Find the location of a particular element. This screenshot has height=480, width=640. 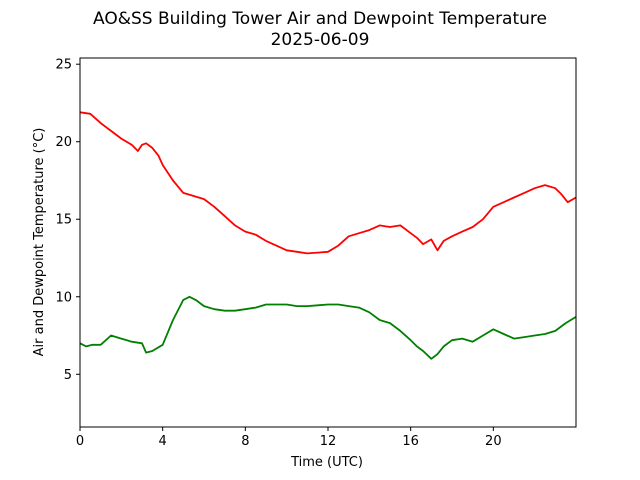

y-tick-label: 5 is located at coordinates (68, 375).